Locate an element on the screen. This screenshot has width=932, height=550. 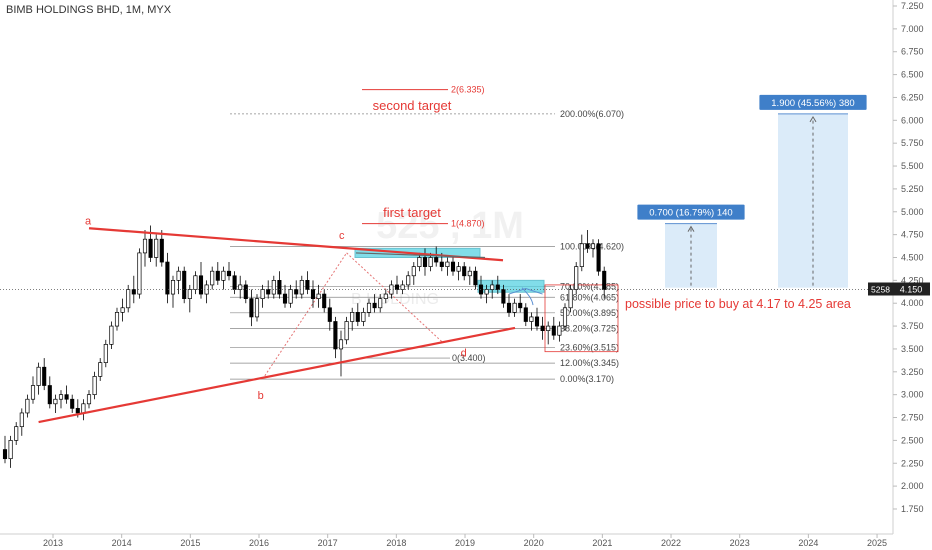
x-tick-label: 2017 is located at coordinates (328, 543).